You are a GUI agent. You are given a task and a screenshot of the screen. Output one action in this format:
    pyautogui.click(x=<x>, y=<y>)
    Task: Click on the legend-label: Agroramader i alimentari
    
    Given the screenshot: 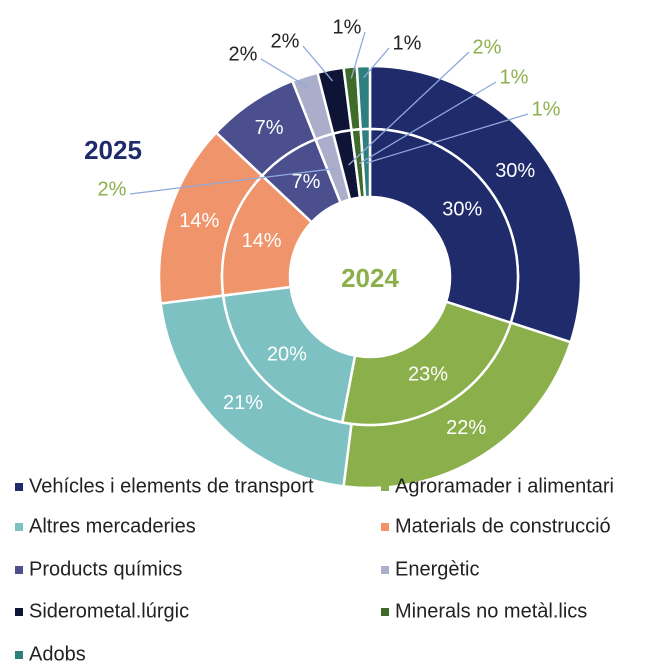 What is the action you would take?
    pyautogui.click(x=504, y=486)
    